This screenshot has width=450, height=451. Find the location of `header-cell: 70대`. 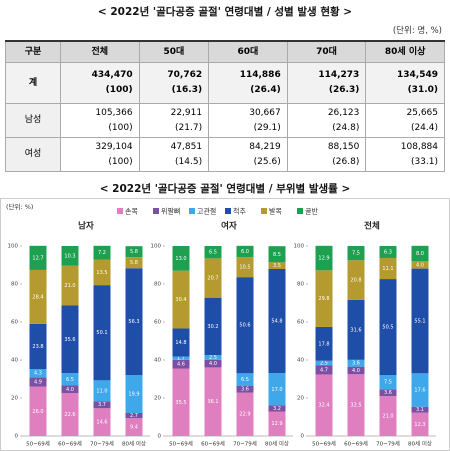

header-cell: 70대 is located at coordinates (326, 51).